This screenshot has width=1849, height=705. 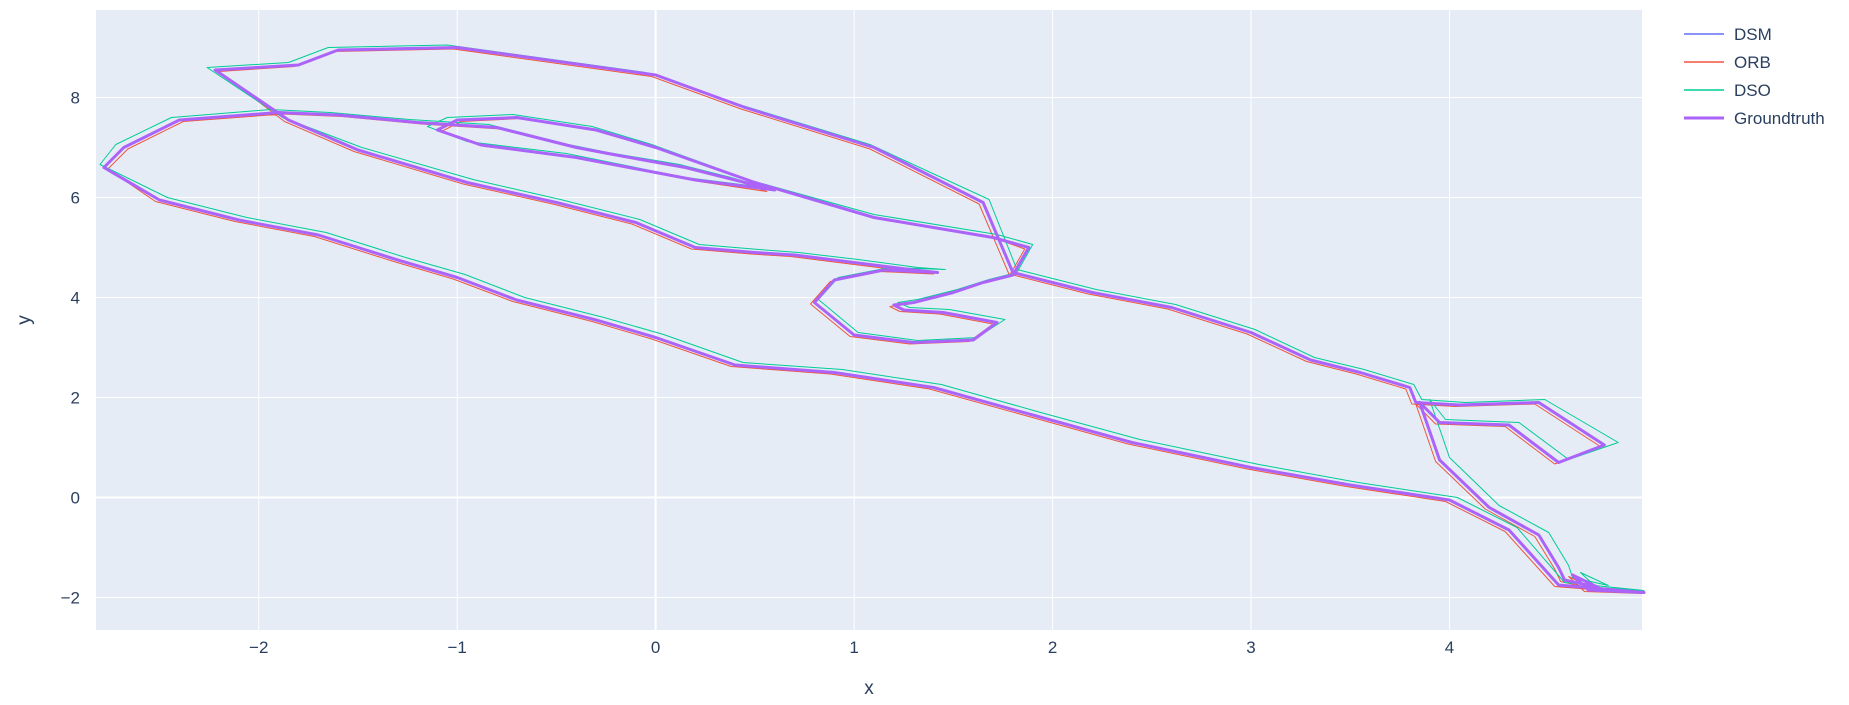 What do you see at coordinates (1779, 118) in the screenshot?
I see `legend-label-groundtruth: Groundtruth` at bounding box center [1779, 118].